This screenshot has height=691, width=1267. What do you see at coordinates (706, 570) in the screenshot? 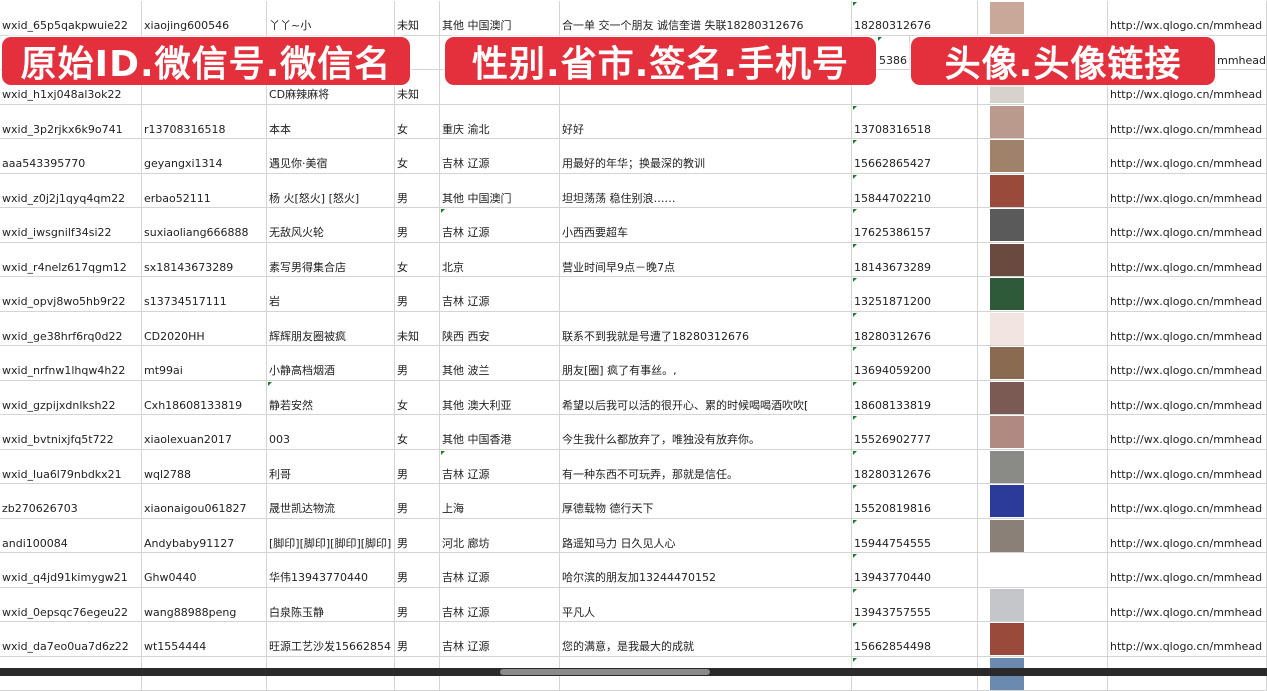
I see `cell-signature: 哈尔滨的朋友加13244470152` at bounding box center [706, 570].